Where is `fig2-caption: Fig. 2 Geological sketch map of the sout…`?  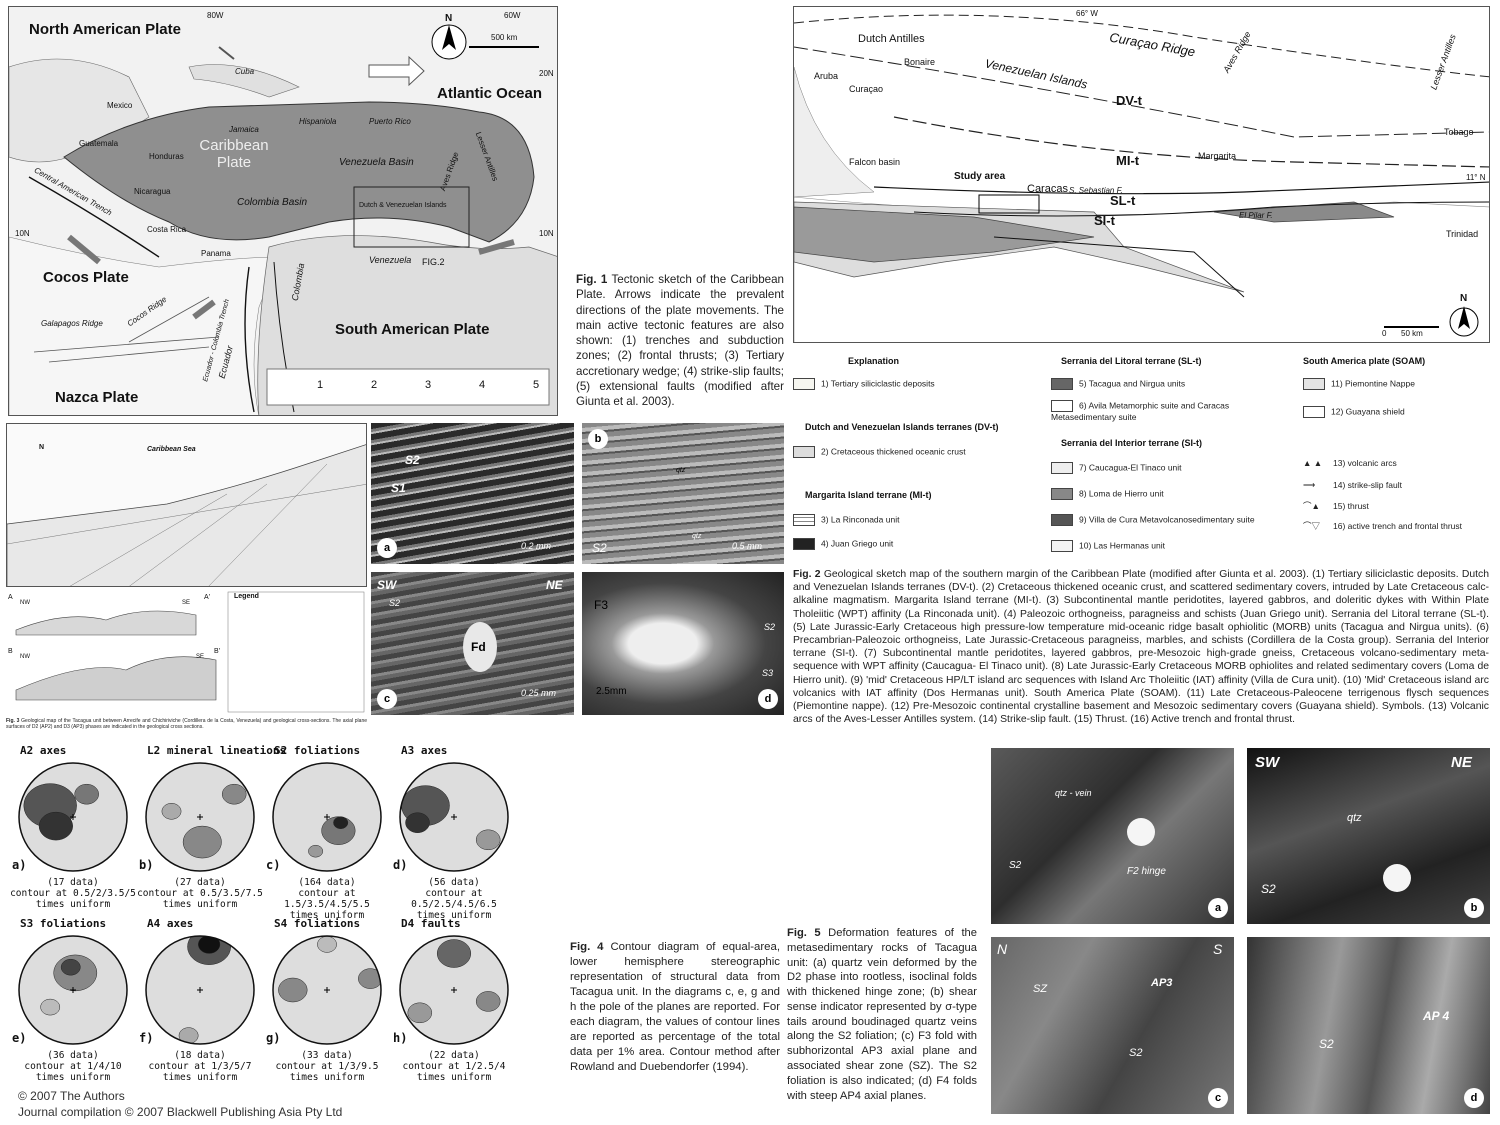 fig2-caption: Fig. 2 Geological sketch map of the sout… is located at coordinates (1141, 647).